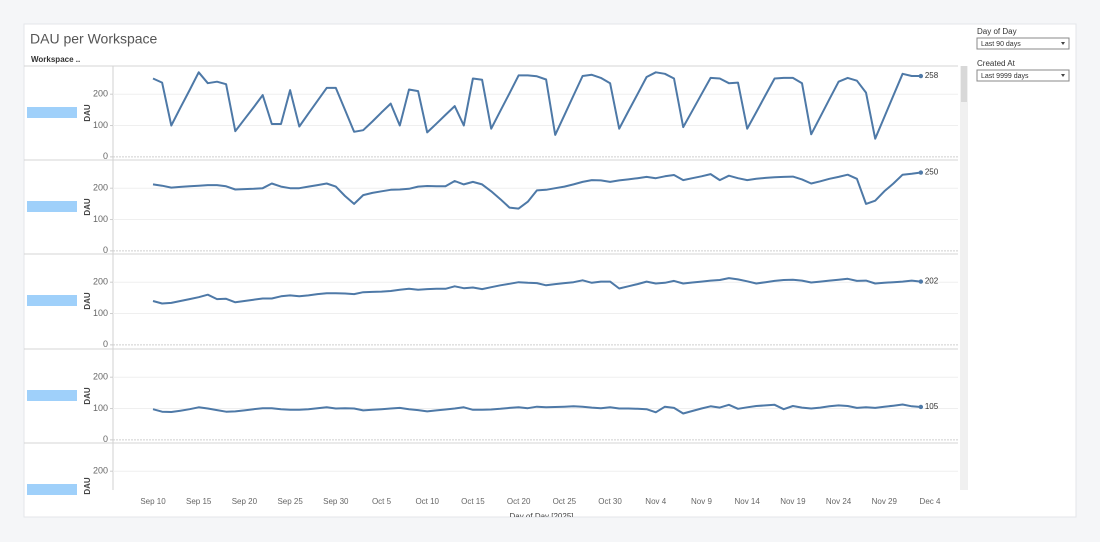  I want to click on x-tick-label: Sep 15, so click(199, 501).